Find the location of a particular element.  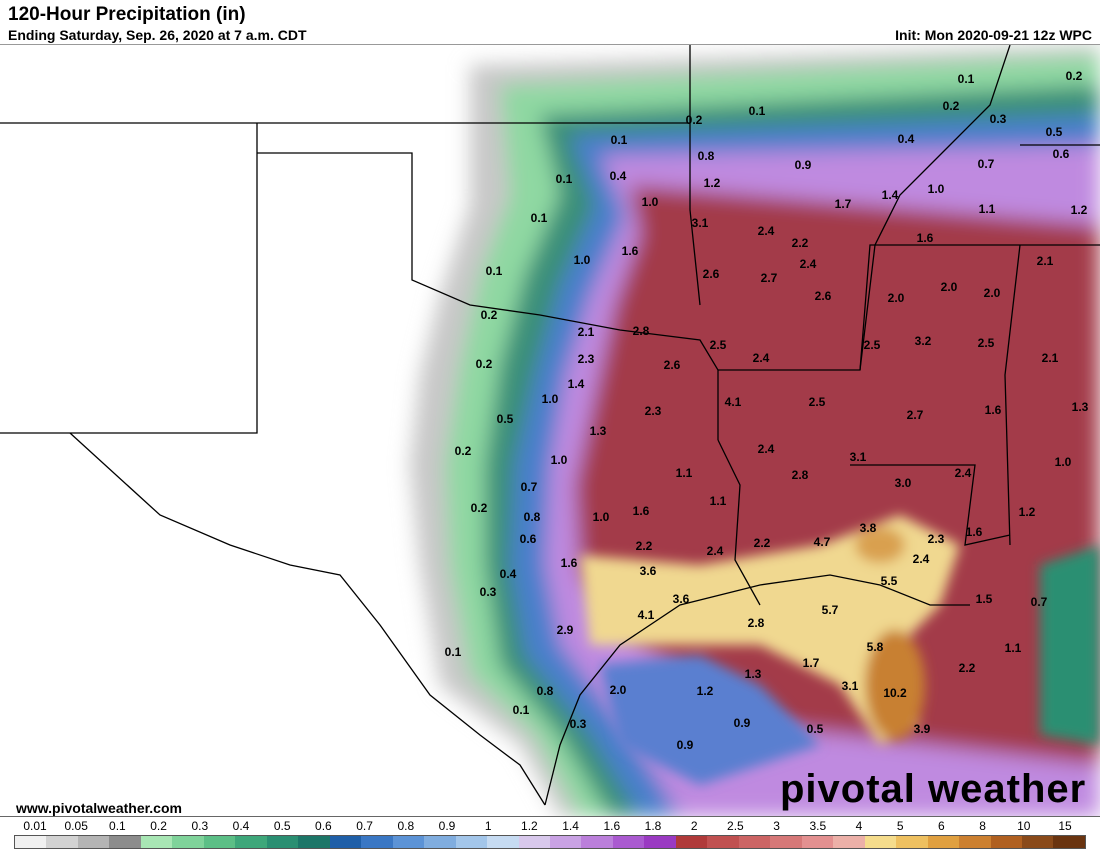

precip-value-label: 3.2 is located at coordinates (923, 341).